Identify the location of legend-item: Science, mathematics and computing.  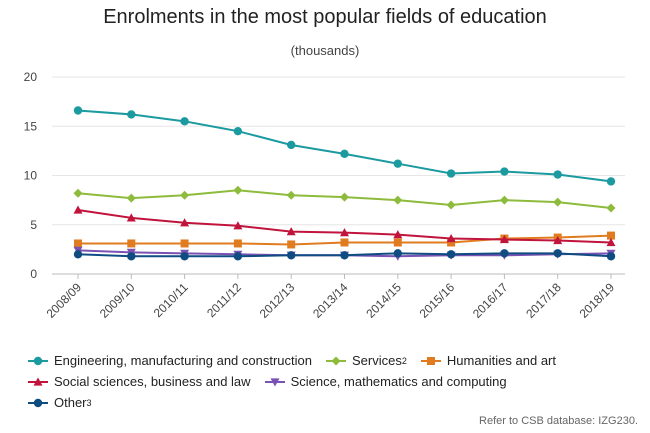
(385, 381).